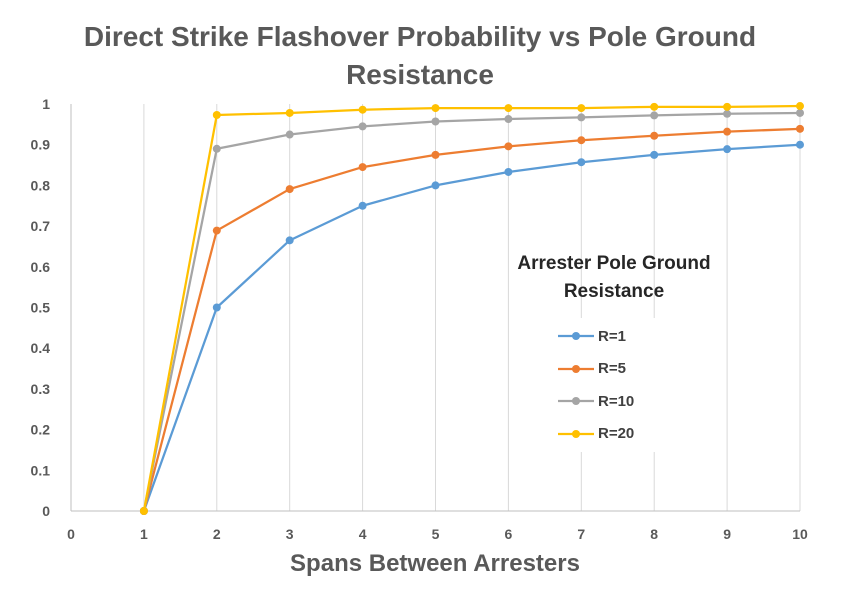 This screenshot has height=590, width=844. What do you see at coordinates (800, 534) in the screenshot?
I see `x-tick-label: 10` at bounding box center [800, 534].